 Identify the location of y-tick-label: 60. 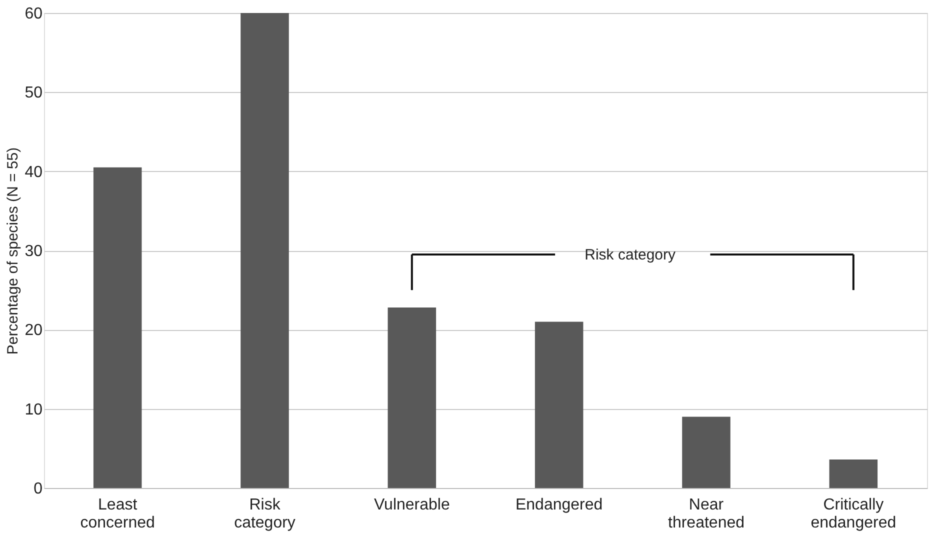
(33, 14).